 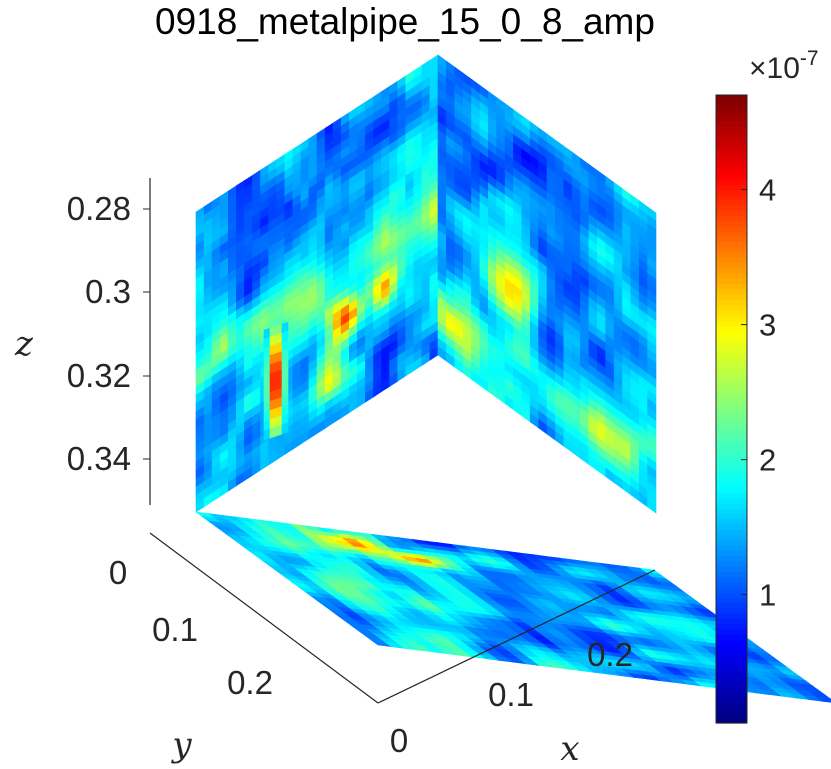 I want to click on z-tick-label: 0.32, so click(x=99, y=375).